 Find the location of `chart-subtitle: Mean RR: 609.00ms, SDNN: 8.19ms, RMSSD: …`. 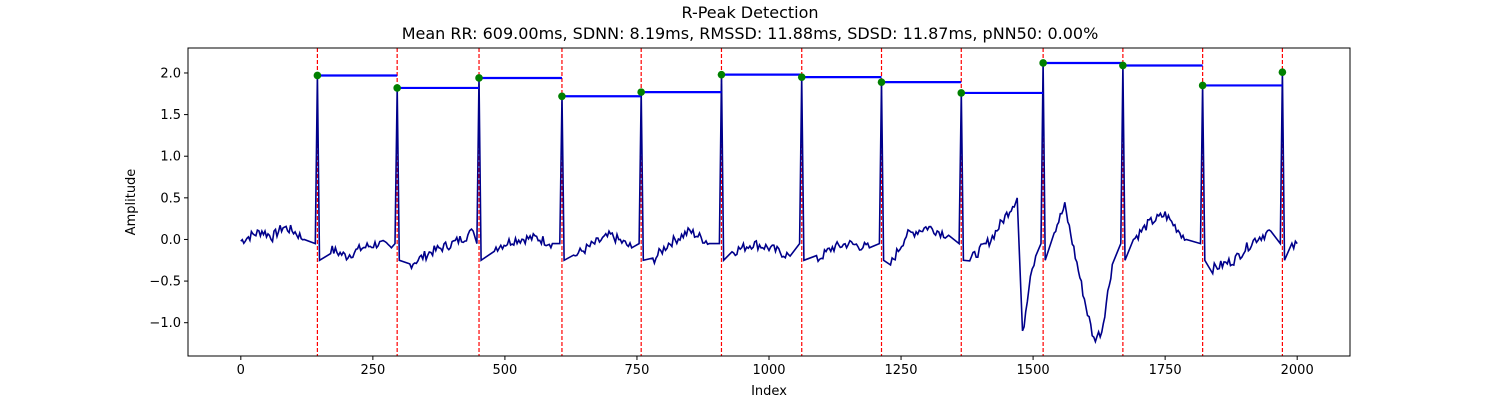

chart-subtitle: Mean RR: 609.00ms, SDNN: 8.19ms, RMSSD: … is located at coordinates (750, 33).